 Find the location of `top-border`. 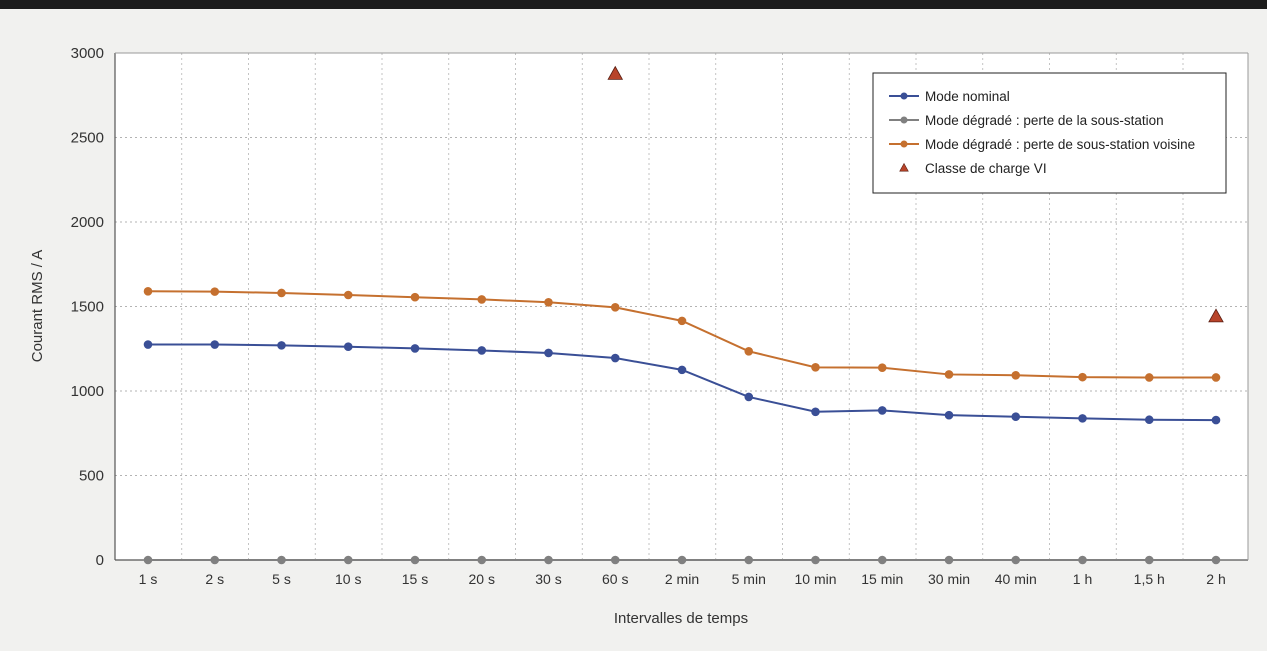

top-border is located at coordinates (633, 4).